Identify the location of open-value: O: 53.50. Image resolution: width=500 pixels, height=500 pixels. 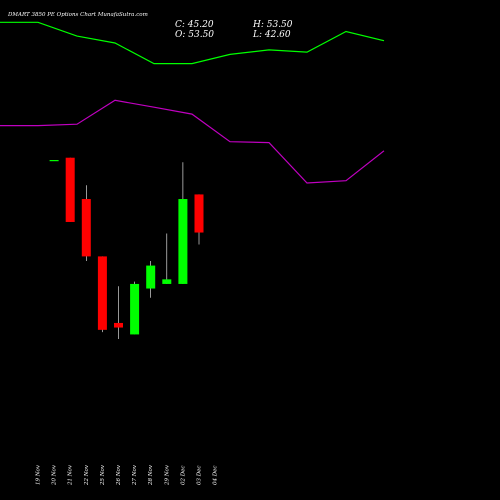
(194, 35).